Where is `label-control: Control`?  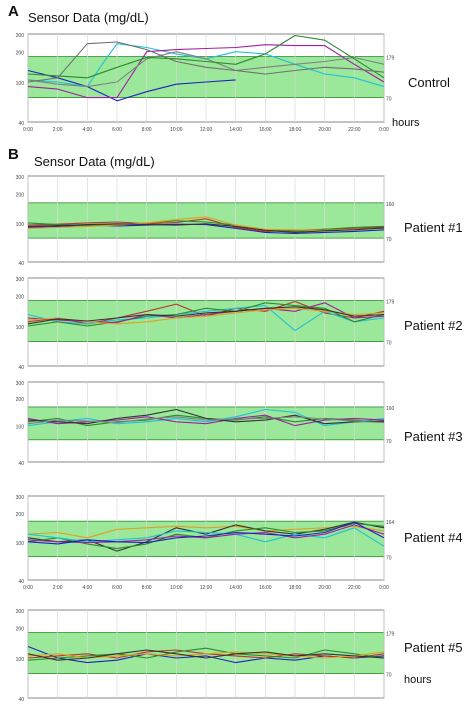
label-control: Control is located at coordinates (429, 82).